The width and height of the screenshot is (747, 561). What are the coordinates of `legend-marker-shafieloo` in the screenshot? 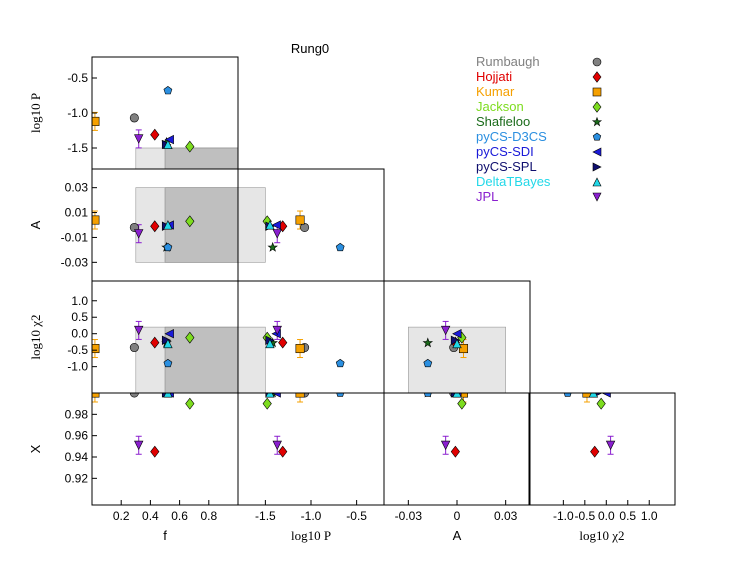 It's located at (597, 121).